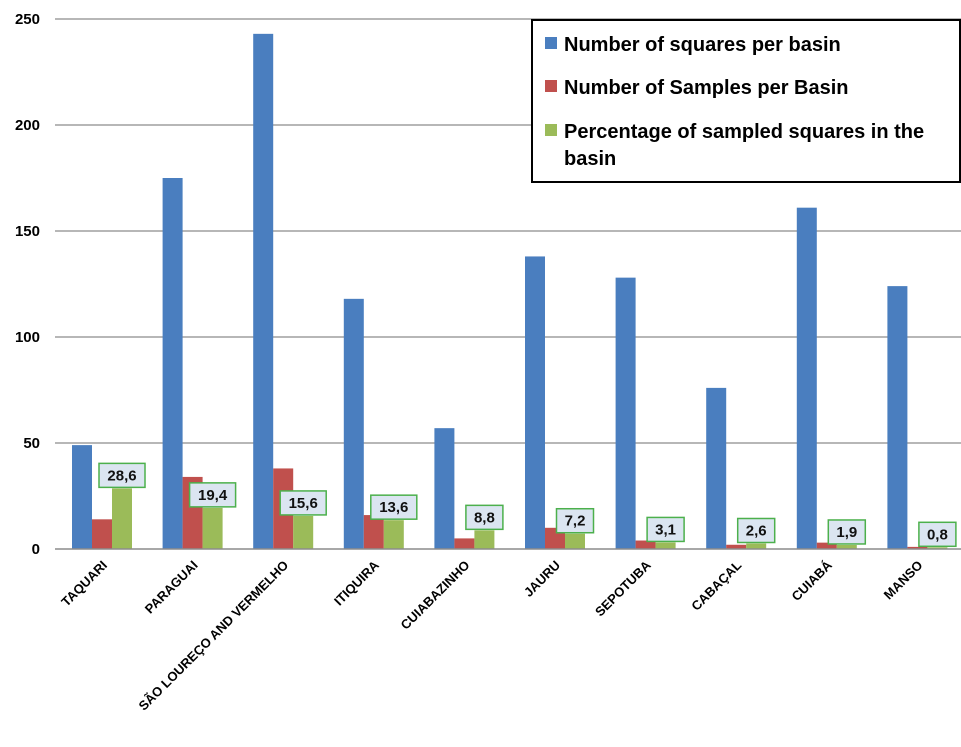  I want to click on y-tick-label: 100, so click(27, 337).